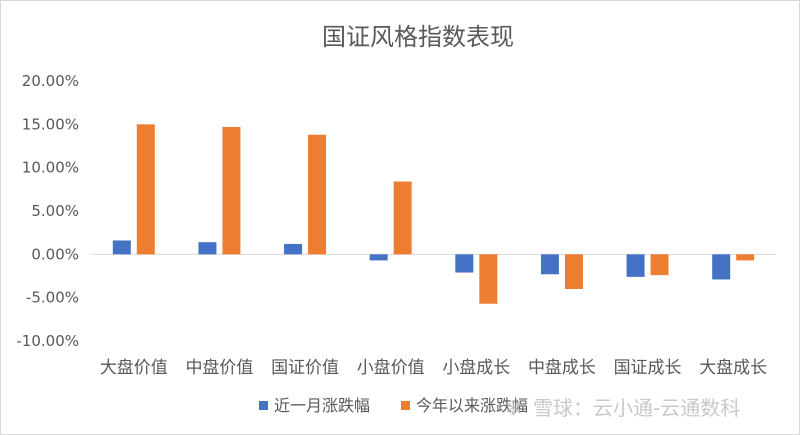 Image resolution: width=800 pixels, height=435 pixels. Describe the element at coordinates (52, 298) in the screenshot. I see `y-tick-label: -5.00%` at that location.